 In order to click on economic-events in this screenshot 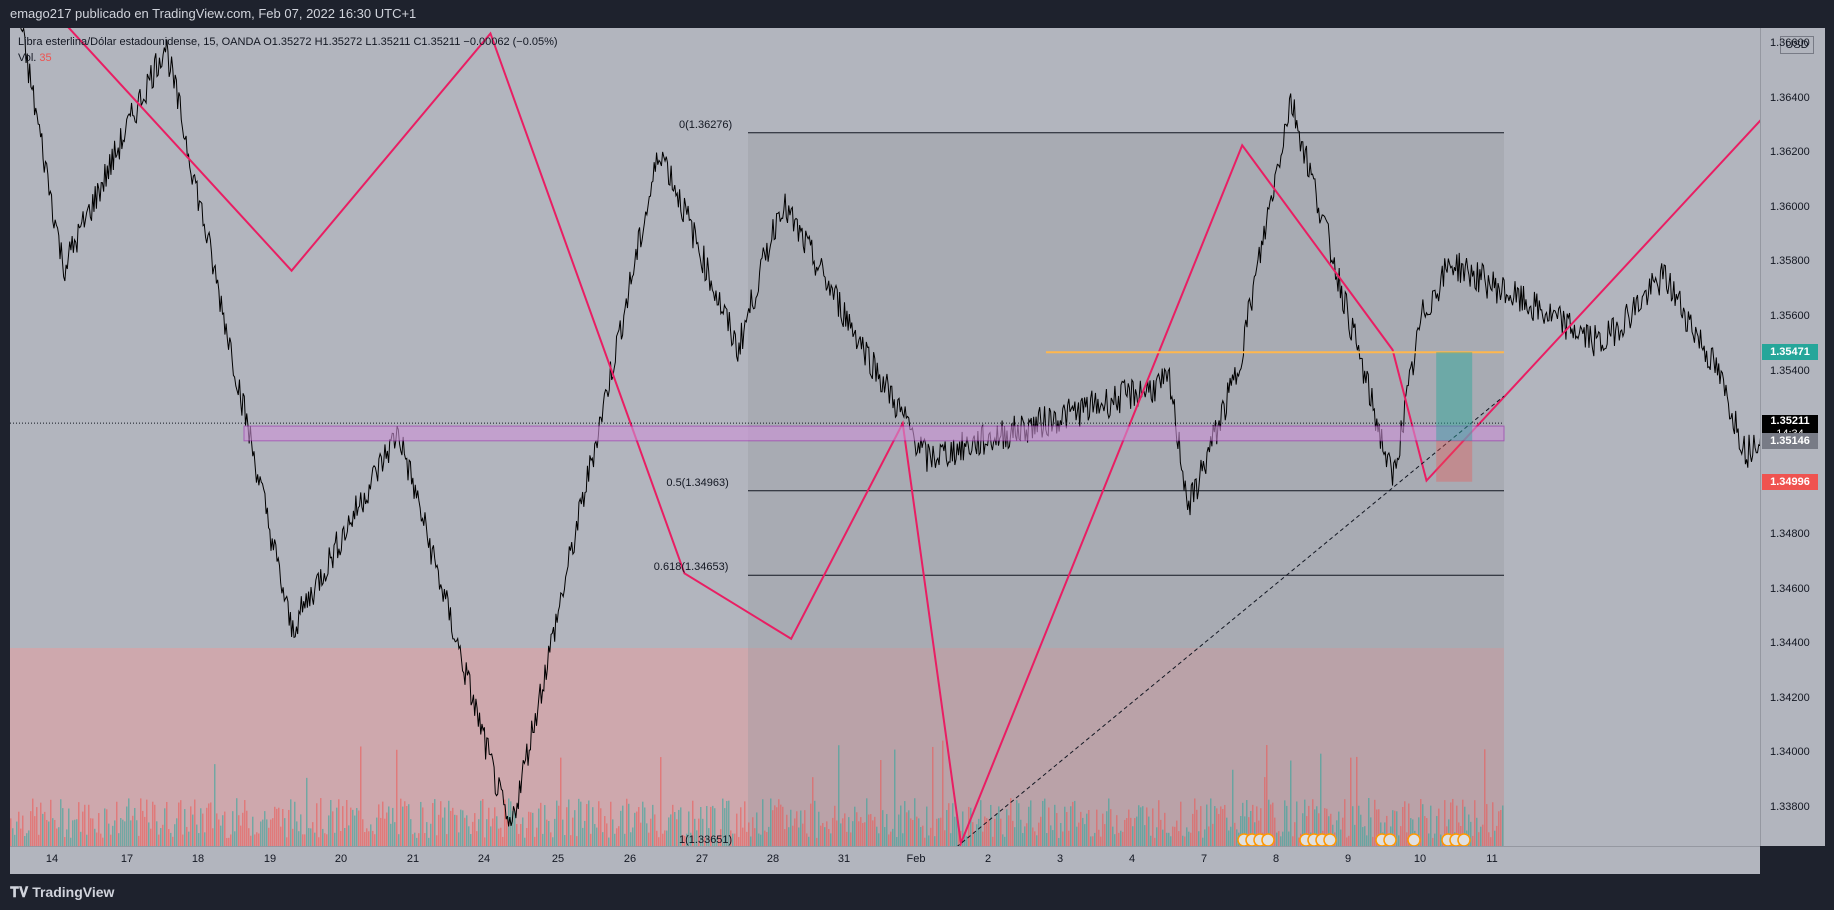, I will do `click(1354, 839)`.